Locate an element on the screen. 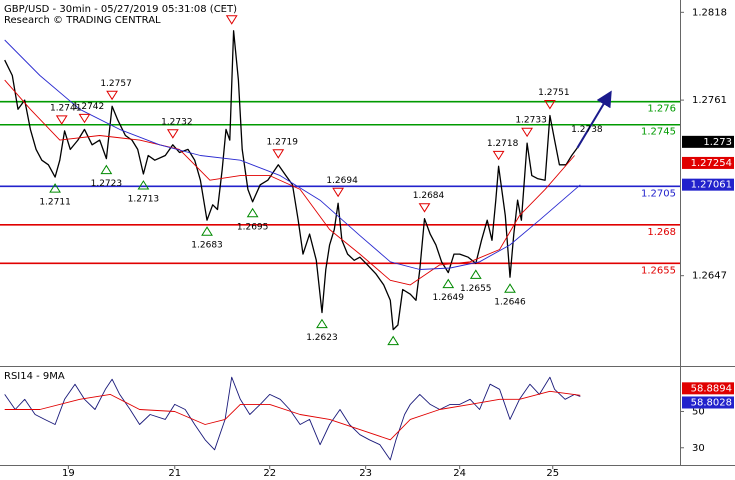 The height and width of the screenshot is (480, 735). trough-label: 1.2683 is located at coordinates (207, 246).